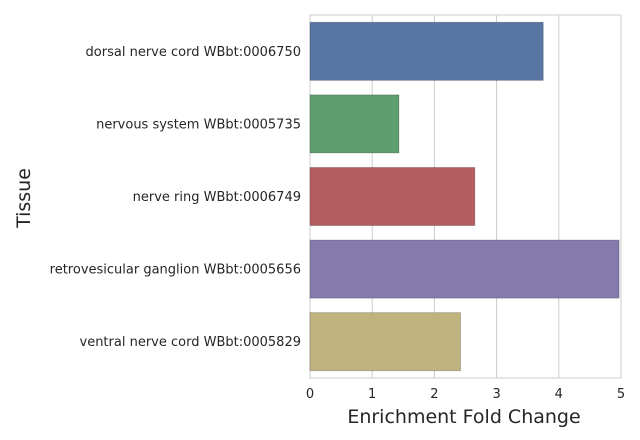 The image size is (640, 440). Describe the element at coordinates (496, 394) in the screenshot. I see `x-tick-label: 3` at that location.